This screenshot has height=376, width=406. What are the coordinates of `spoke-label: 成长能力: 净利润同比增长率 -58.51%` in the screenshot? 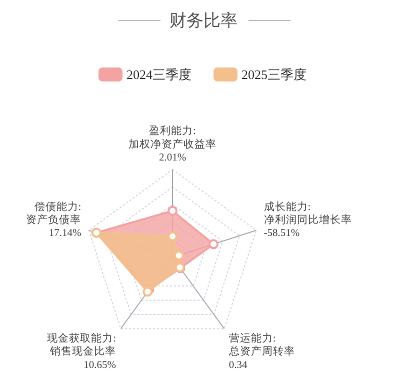 It's located at (308, 220).